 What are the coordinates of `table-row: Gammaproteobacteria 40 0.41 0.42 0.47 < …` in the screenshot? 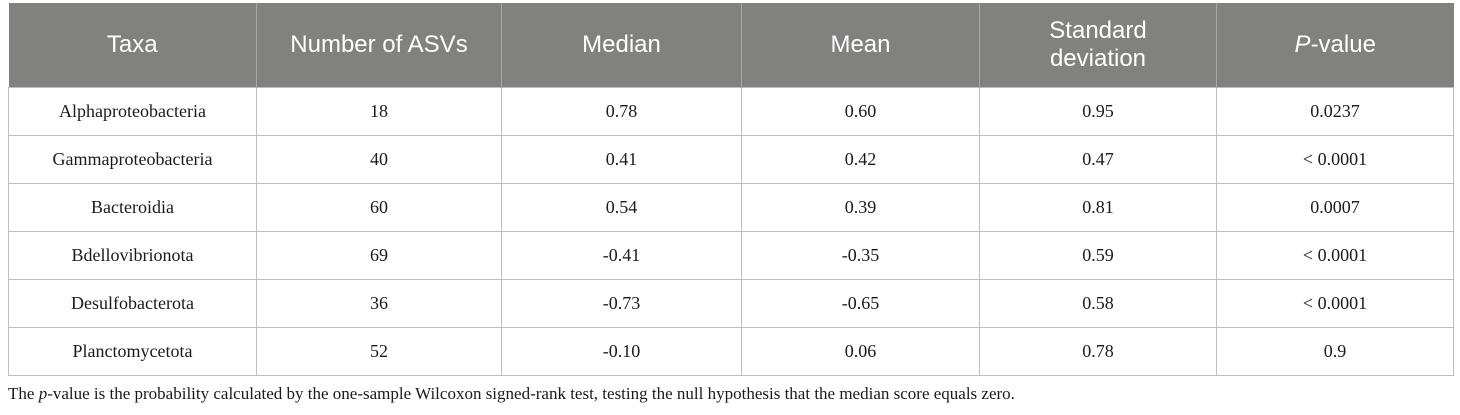 It's located at (731, 159).